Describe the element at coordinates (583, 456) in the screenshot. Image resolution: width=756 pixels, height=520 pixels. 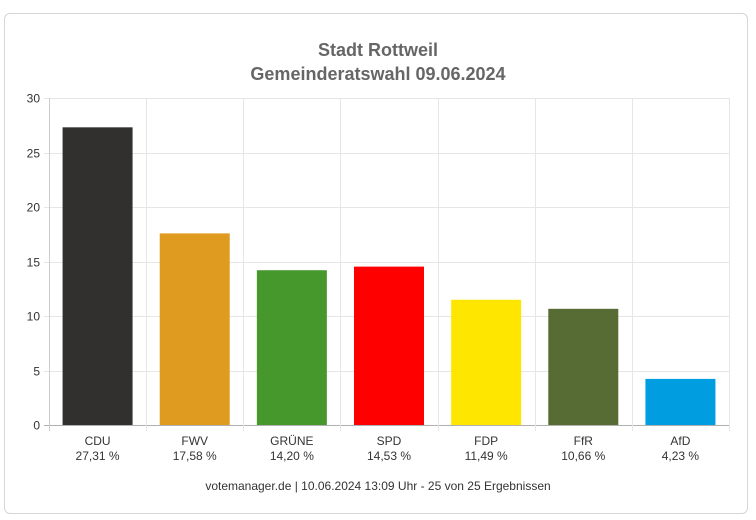
I see `bar-value-label: 10,66 %` at that location.